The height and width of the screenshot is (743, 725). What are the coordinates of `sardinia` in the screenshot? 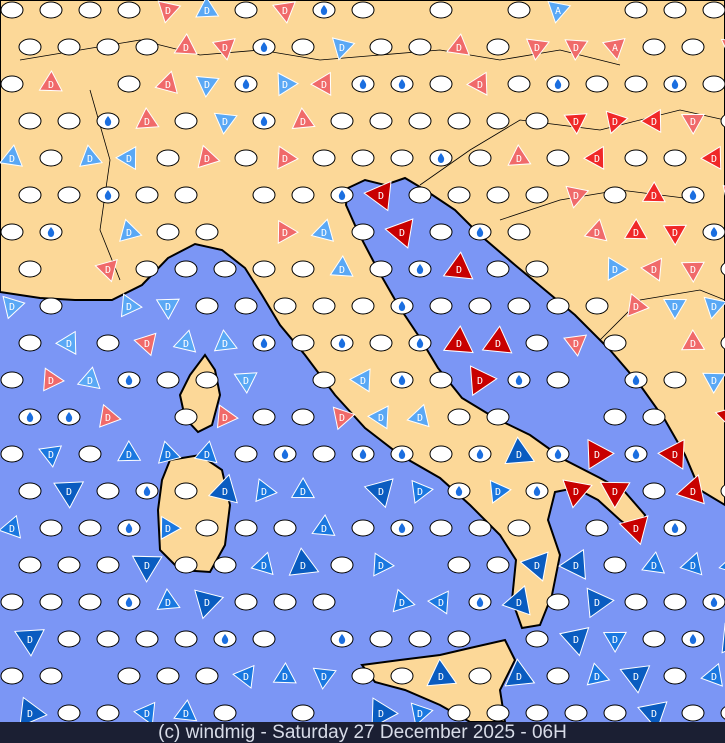 It's located at (194, 513).